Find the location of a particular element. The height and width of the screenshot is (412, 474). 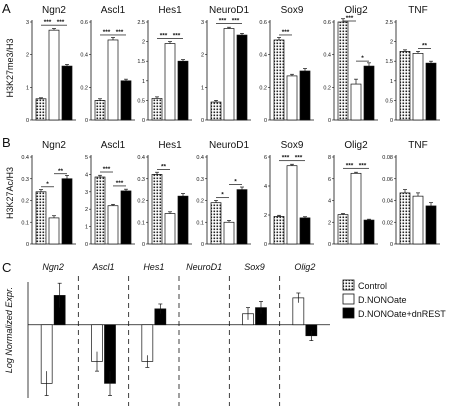

y-axis-label-a: H3K27me3/H3 is located at coordinates (10, 67).